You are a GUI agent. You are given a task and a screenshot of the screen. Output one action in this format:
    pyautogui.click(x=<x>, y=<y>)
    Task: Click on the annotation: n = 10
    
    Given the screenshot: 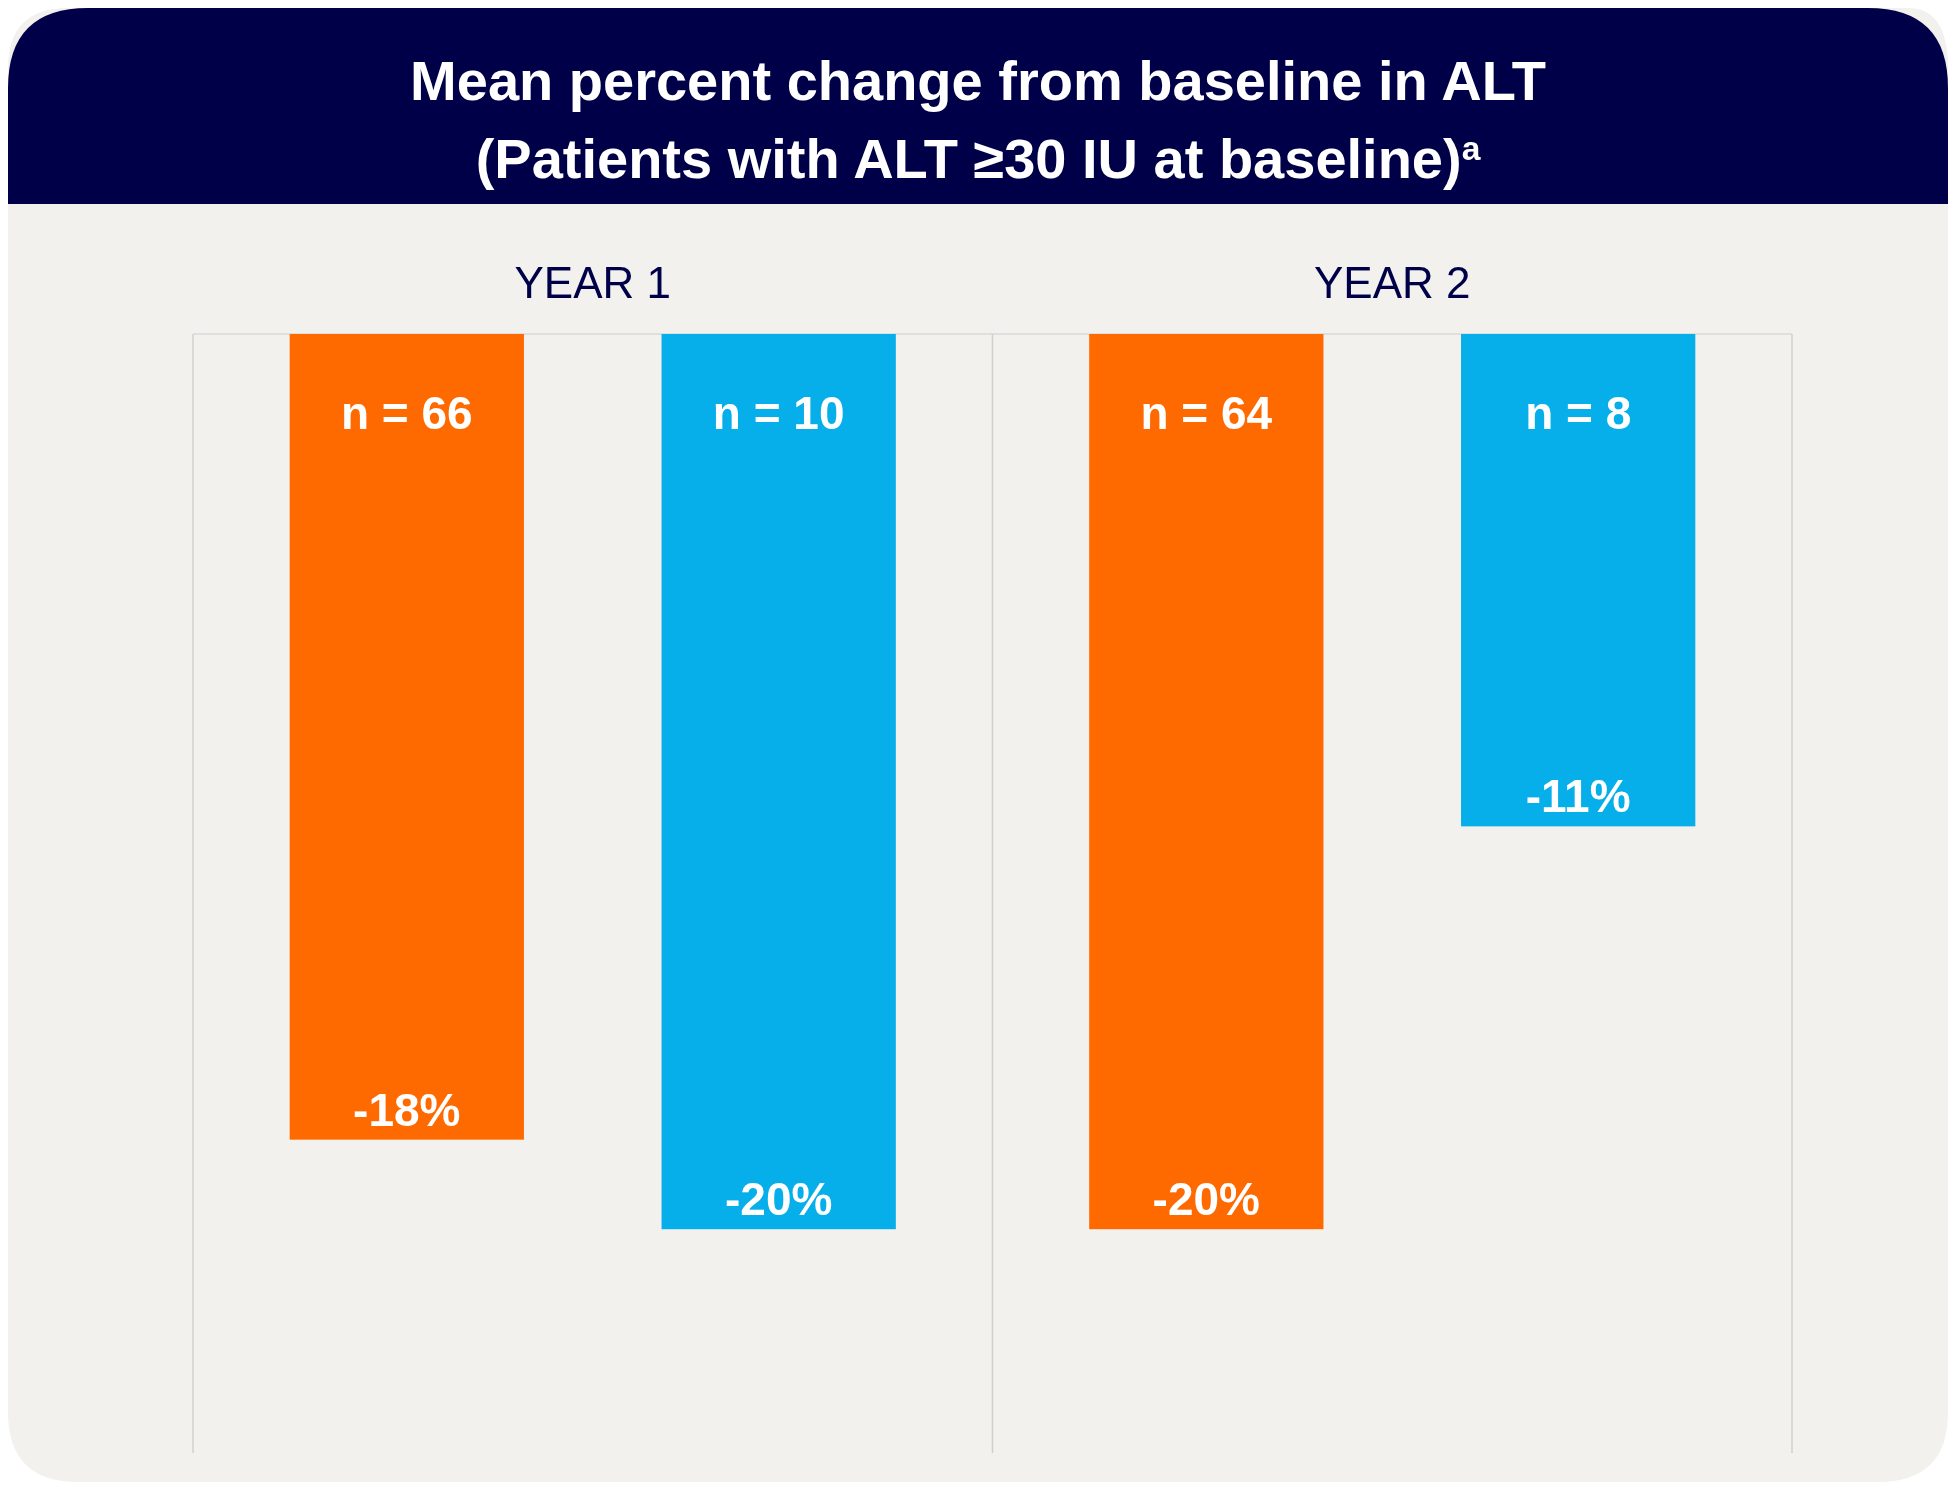 What is the action you would take?
    pyautogui.click(x=778, y=413)
    